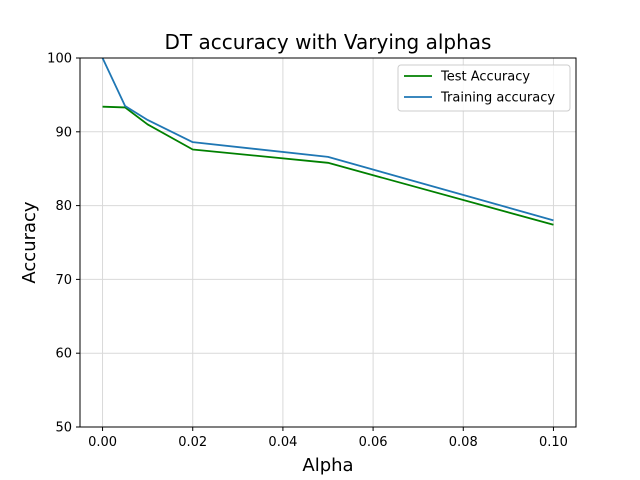 The image size is (640, 480). I want to click on y-tick-label: 90, so click(63, 132).